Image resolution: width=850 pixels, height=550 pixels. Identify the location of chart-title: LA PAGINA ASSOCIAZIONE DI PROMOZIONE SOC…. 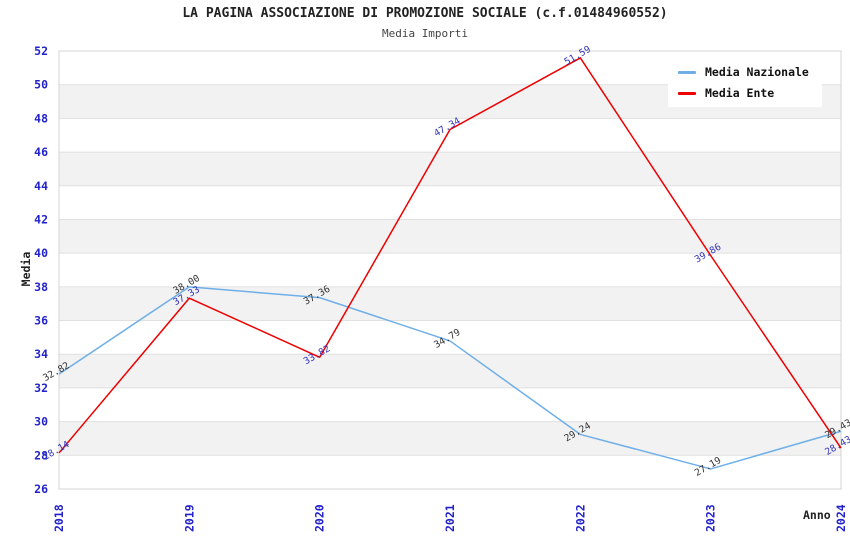
(425, 13).